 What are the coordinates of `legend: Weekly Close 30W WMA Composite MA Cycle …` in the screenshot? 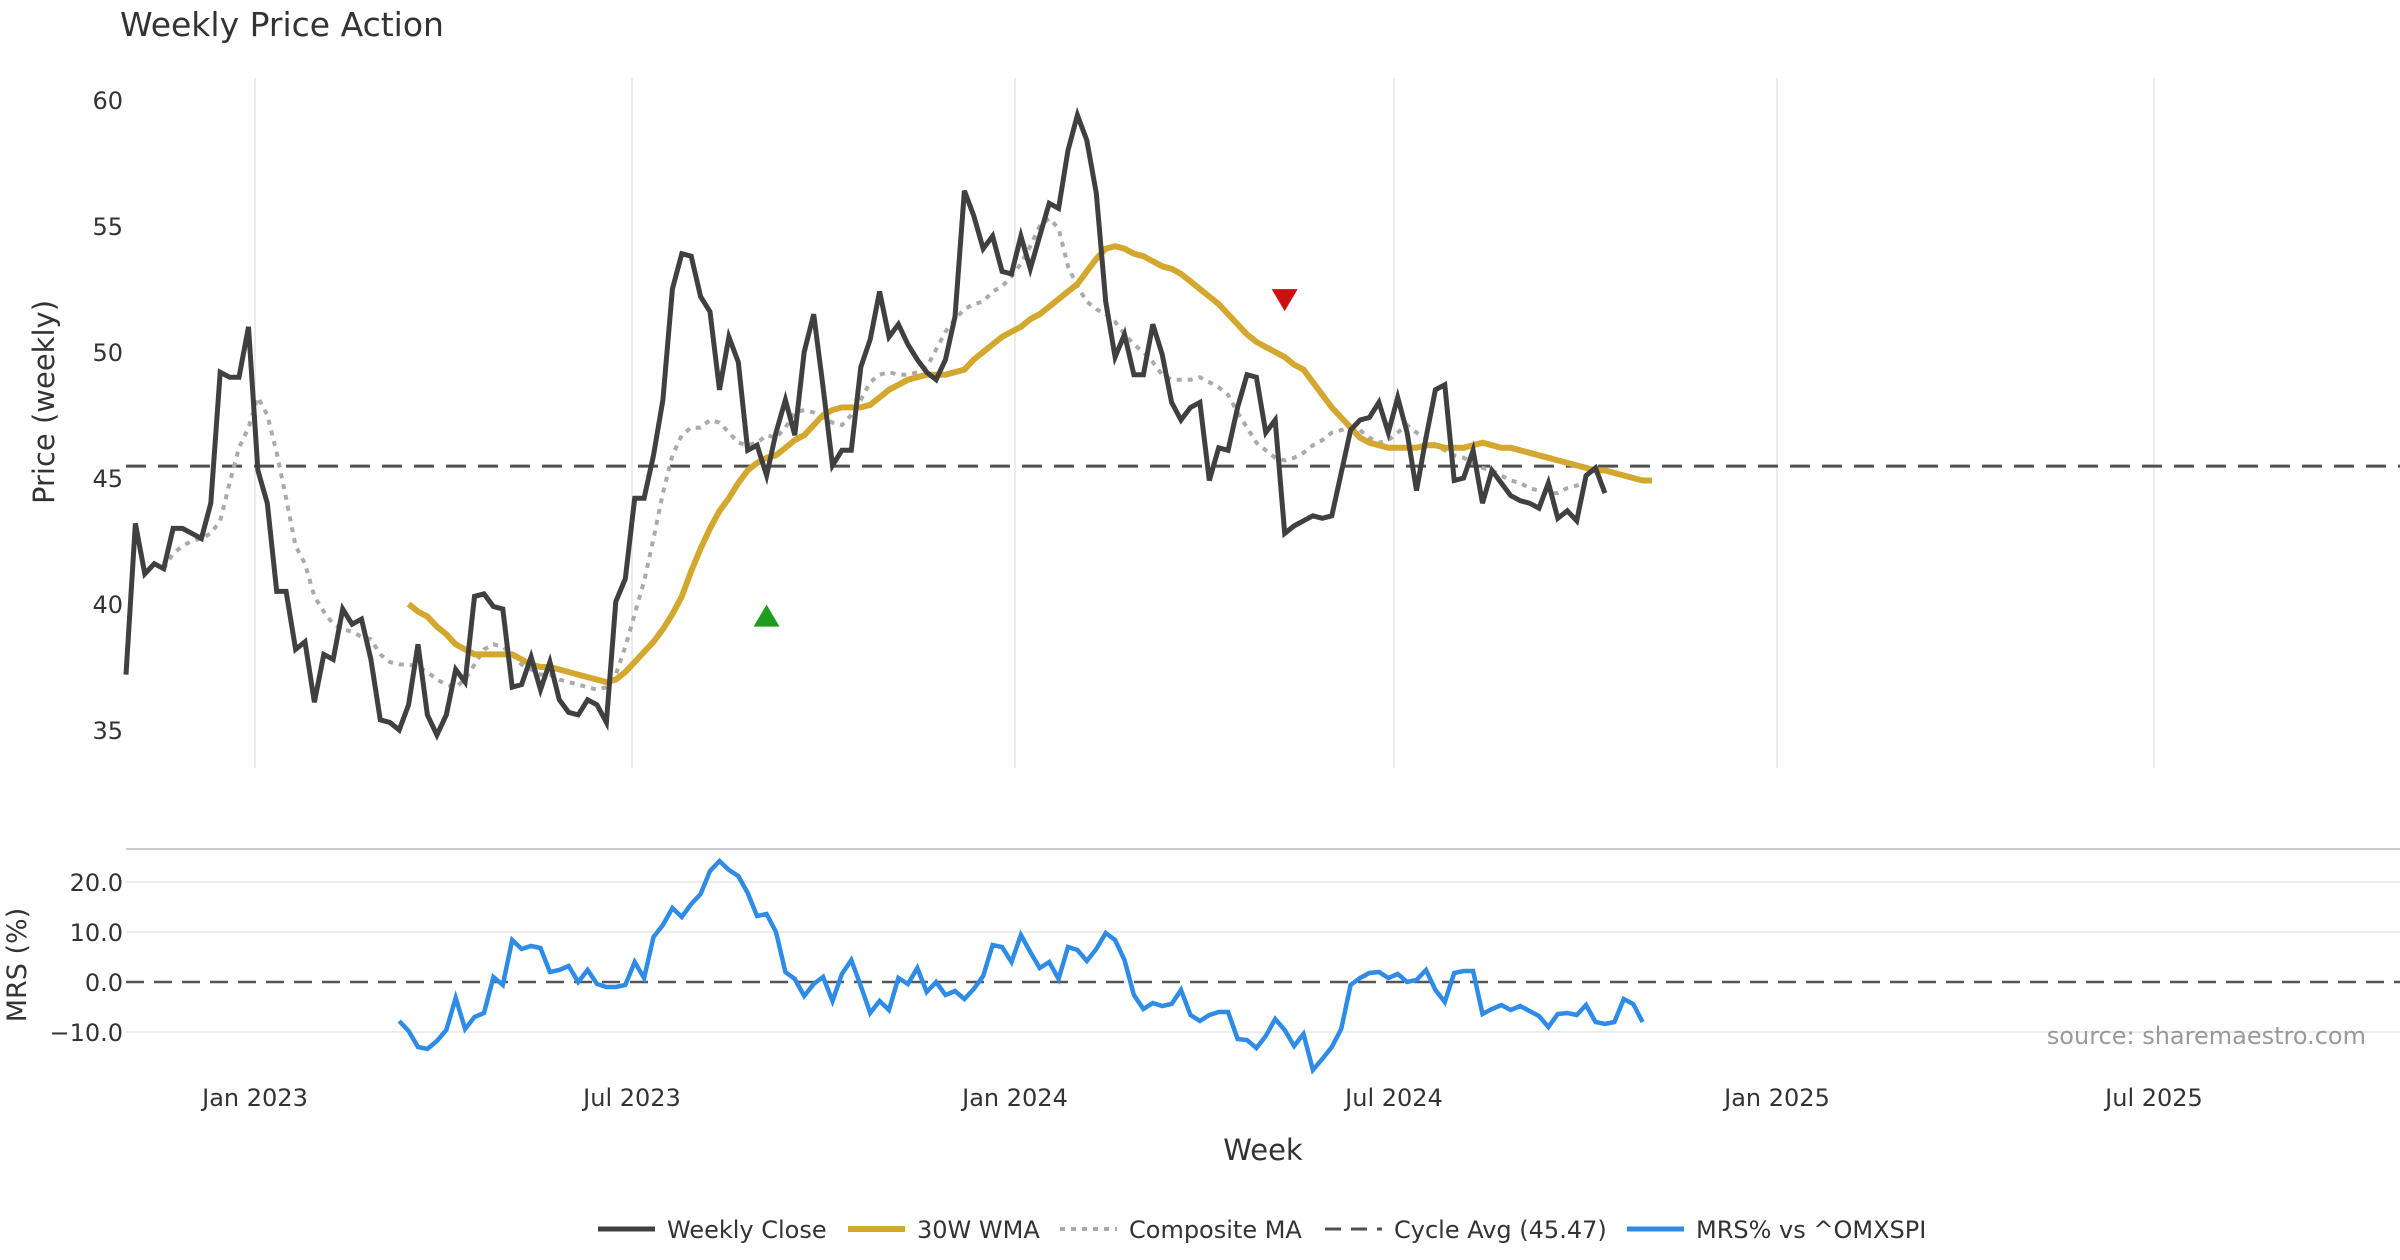 It's located at (1262, 1230).